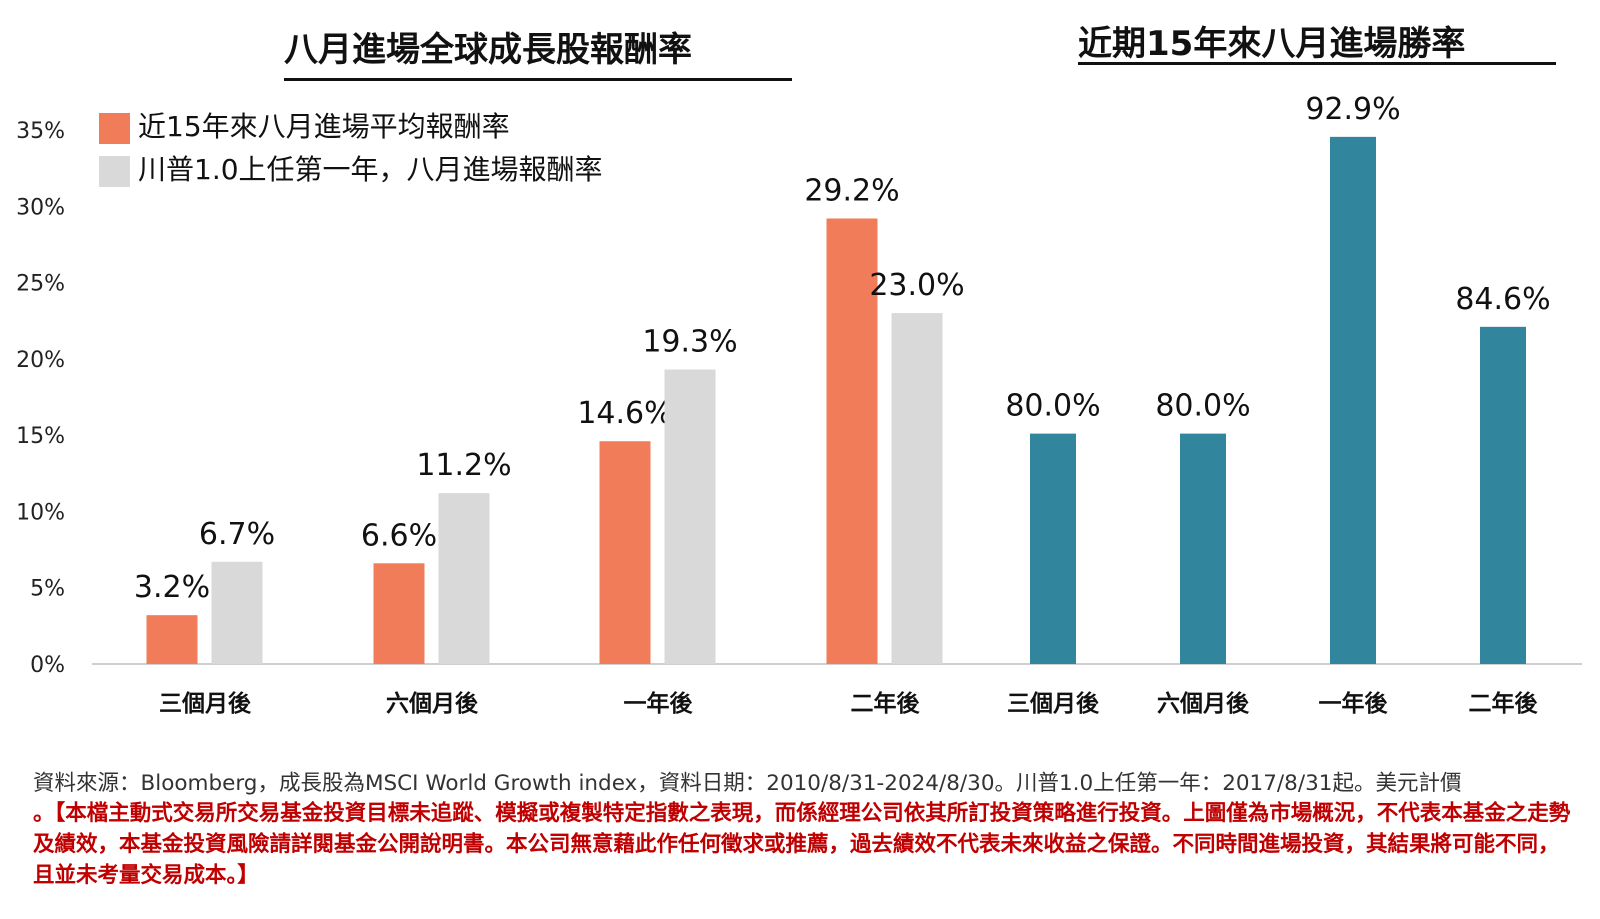  What do you see at coordinates (689, 342) in the screenshot?
I see `data-label-trump: 19.3%` at bounding box center [689, 342].